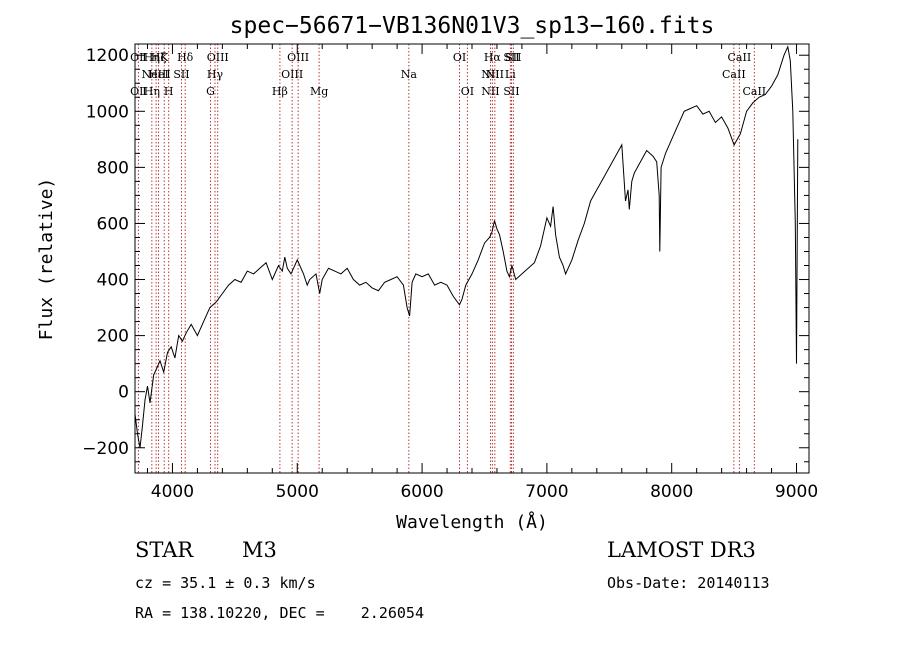 This screenshot has height=649, width=900. What do you see at coordinates (472, 26) in the screenshot?
I see `chart-title: spec−56671−VB136N01V3_sp13−160.fits` at bounding box center [472, 26].